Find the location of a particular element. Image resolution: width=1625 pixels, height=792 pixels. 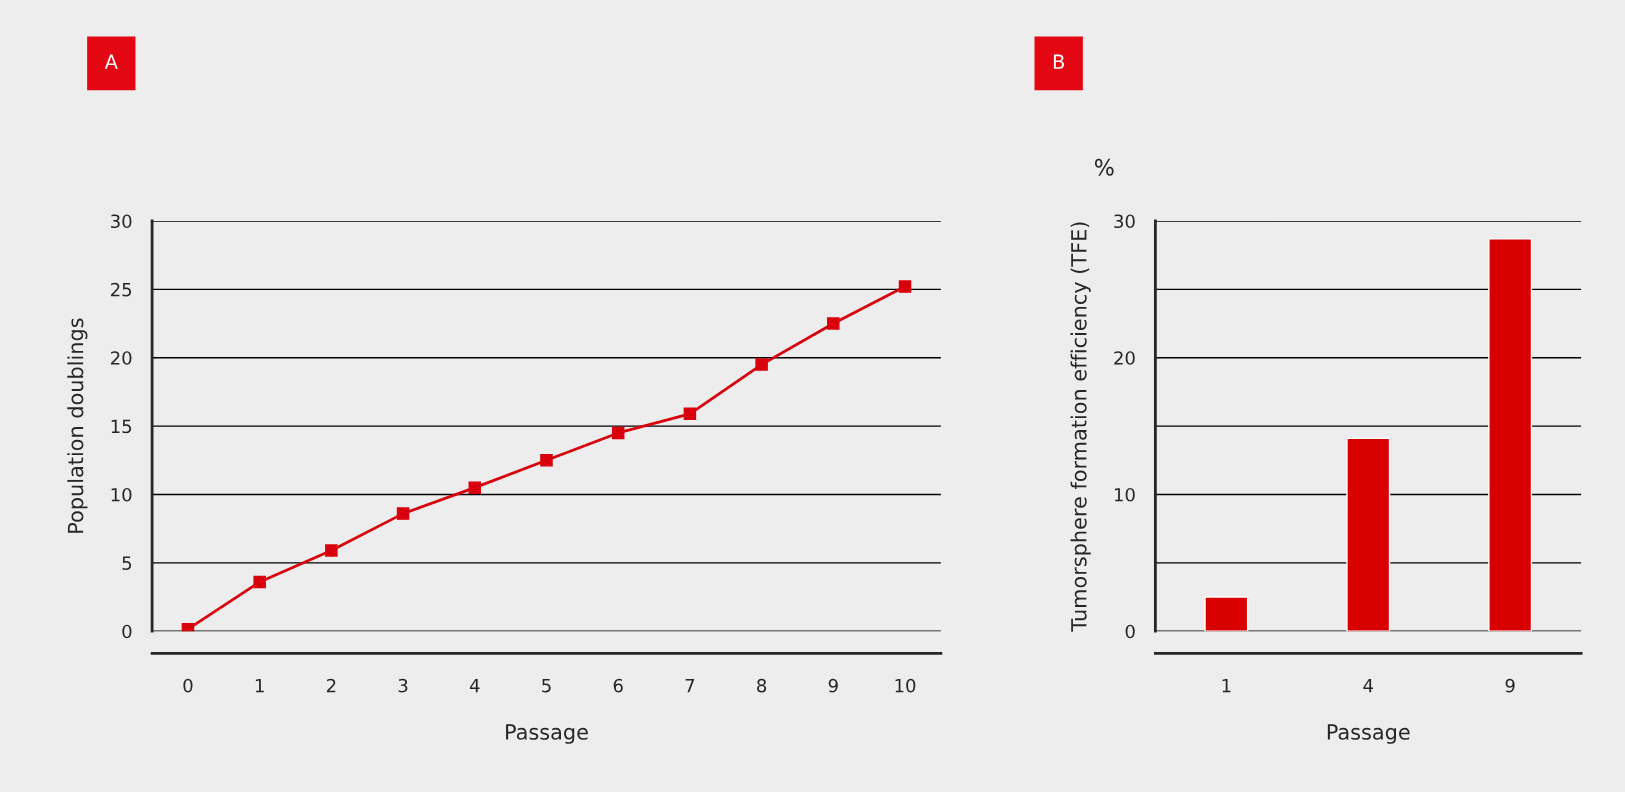

x-tick-label: 8 is located at coordinates (762, 685).